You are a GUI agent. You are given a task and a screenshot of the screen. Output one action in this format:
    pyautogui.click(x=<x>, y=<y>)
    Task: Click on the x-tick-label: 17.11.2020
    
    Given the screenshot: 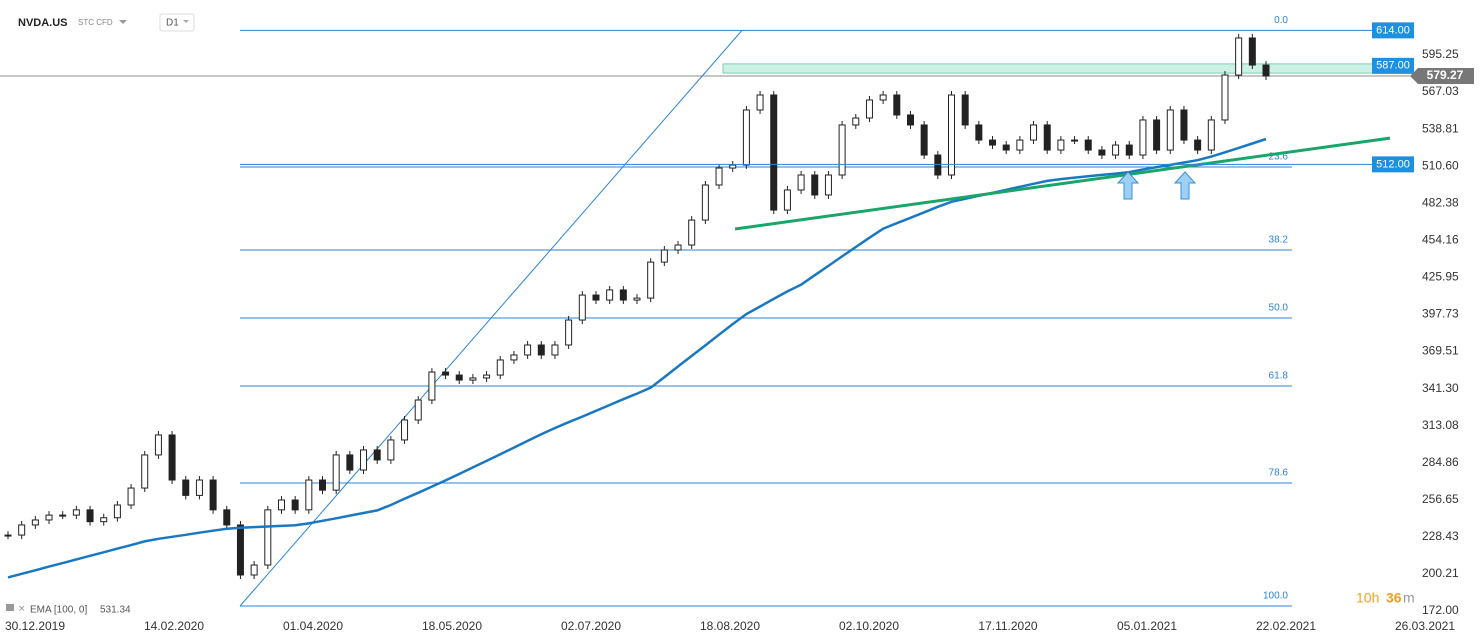 What is the action you would take?
    pyautogui.click(x=1007, y=626)
    